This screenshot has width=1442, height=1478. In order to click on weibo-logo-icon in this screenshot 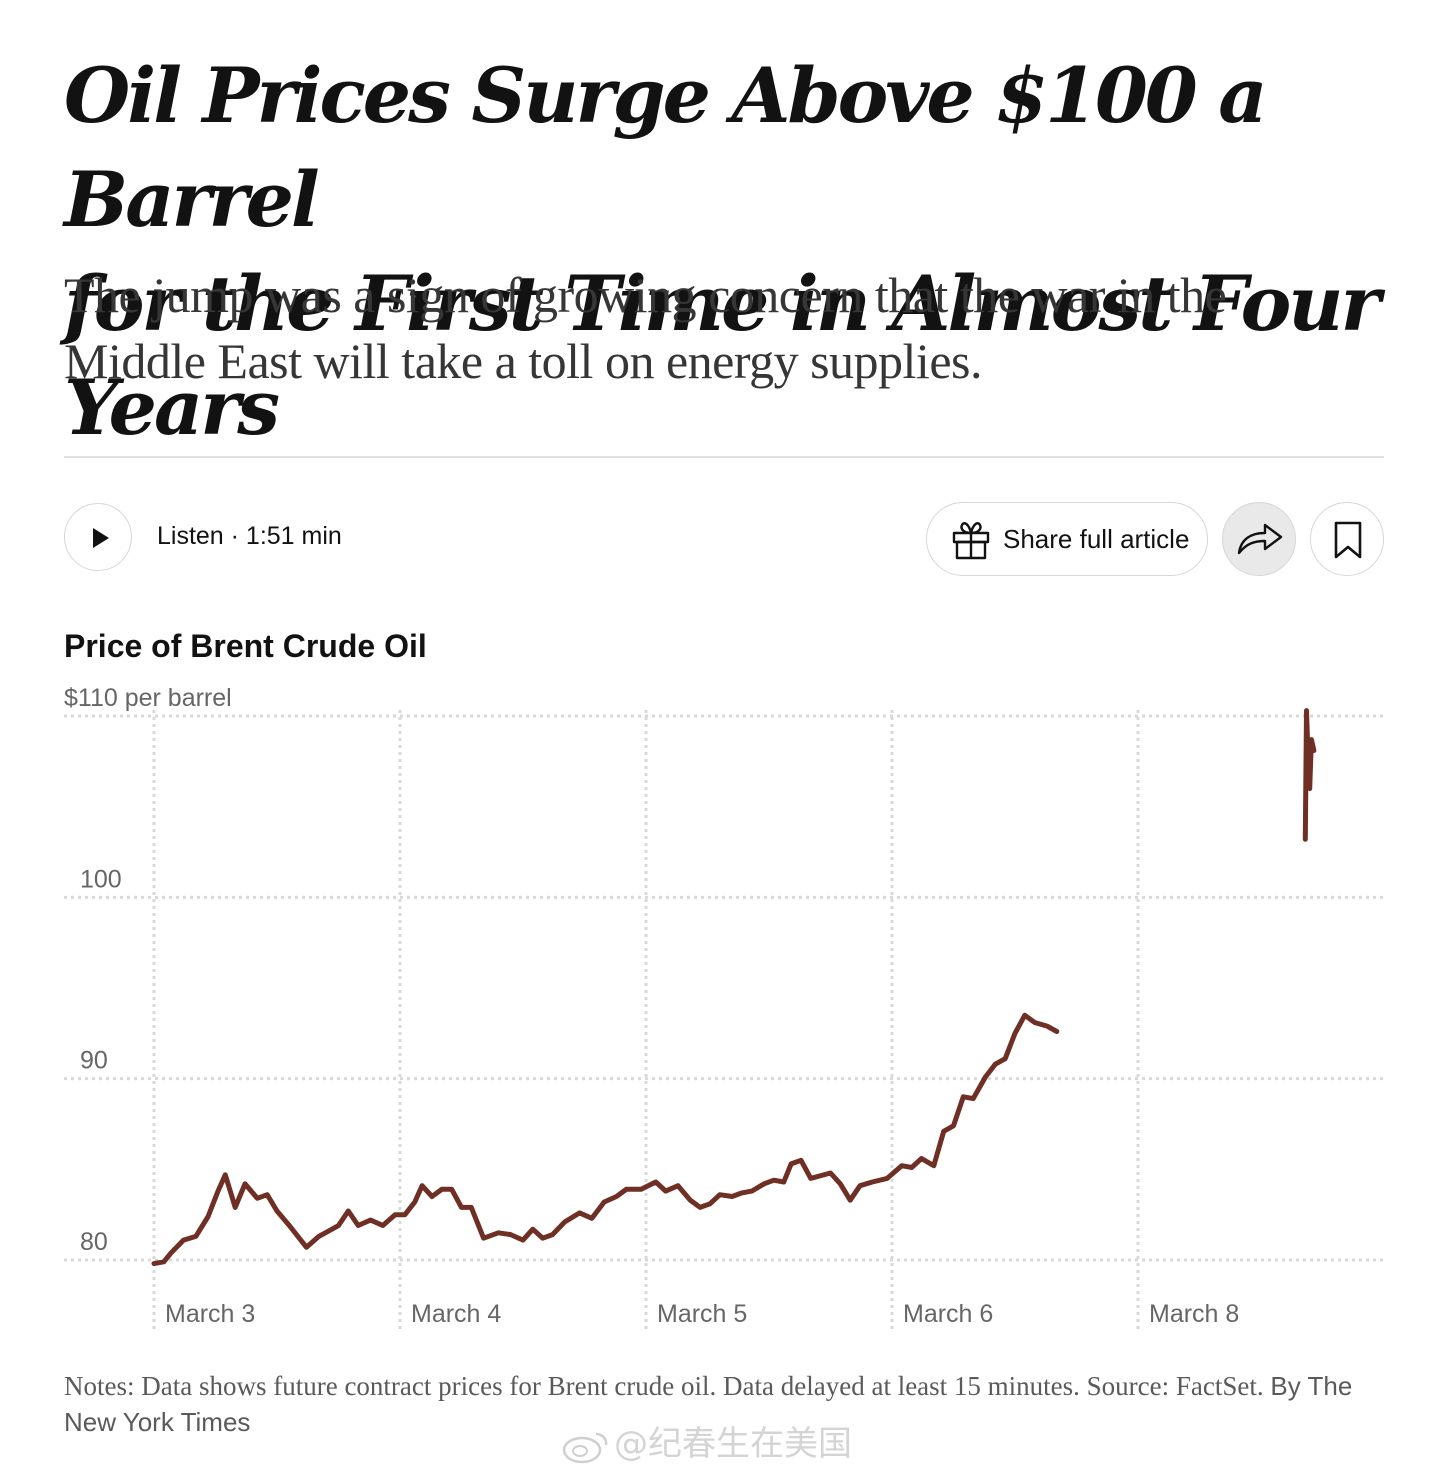, I will do `click(585, 1447)`.